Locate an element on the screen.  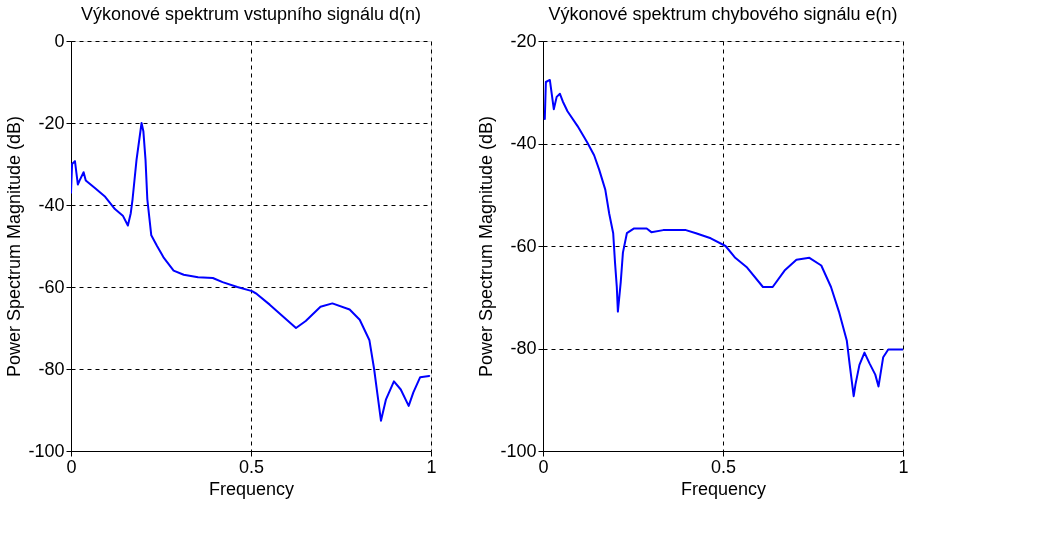
y-tick-label: 0 is located at coordinates (59, 40).